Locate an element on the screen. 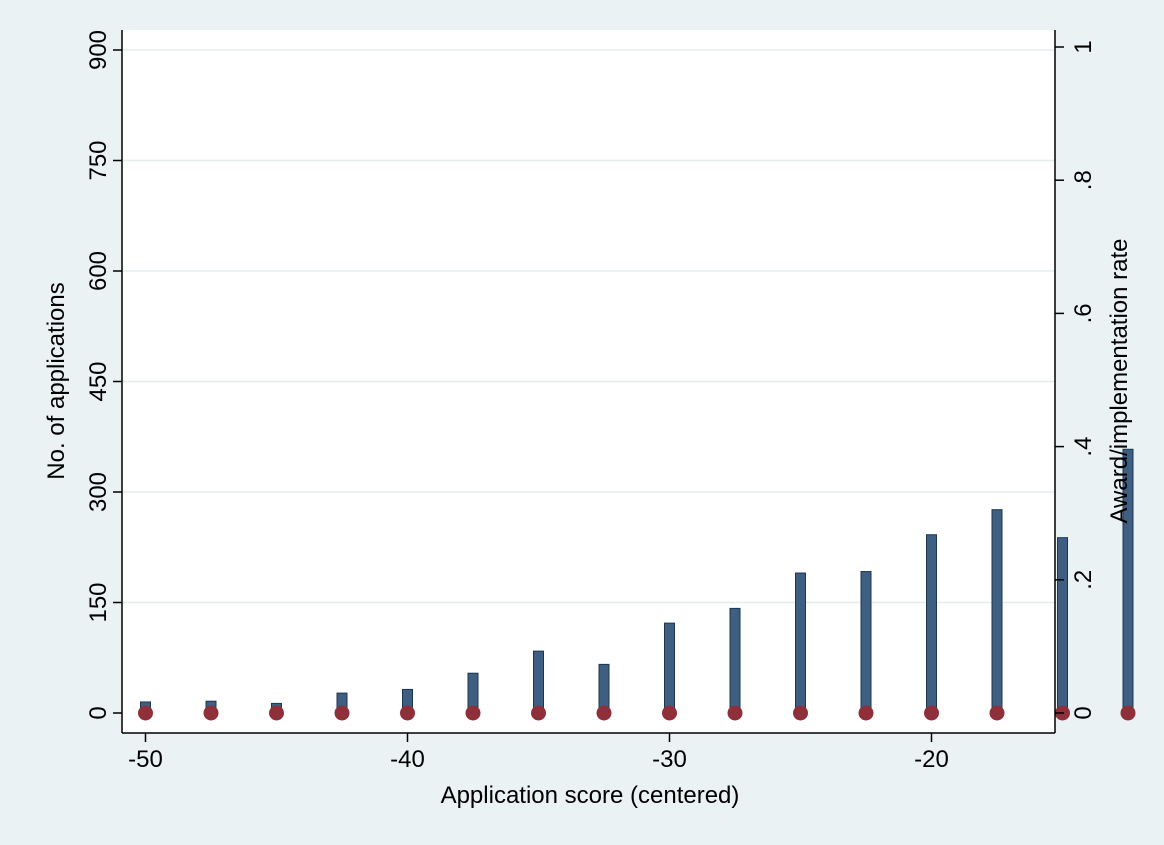 The width and height of the screenshot is (1164, 845). y-left-tick-label: 900 is located at coordinates (98, 50).